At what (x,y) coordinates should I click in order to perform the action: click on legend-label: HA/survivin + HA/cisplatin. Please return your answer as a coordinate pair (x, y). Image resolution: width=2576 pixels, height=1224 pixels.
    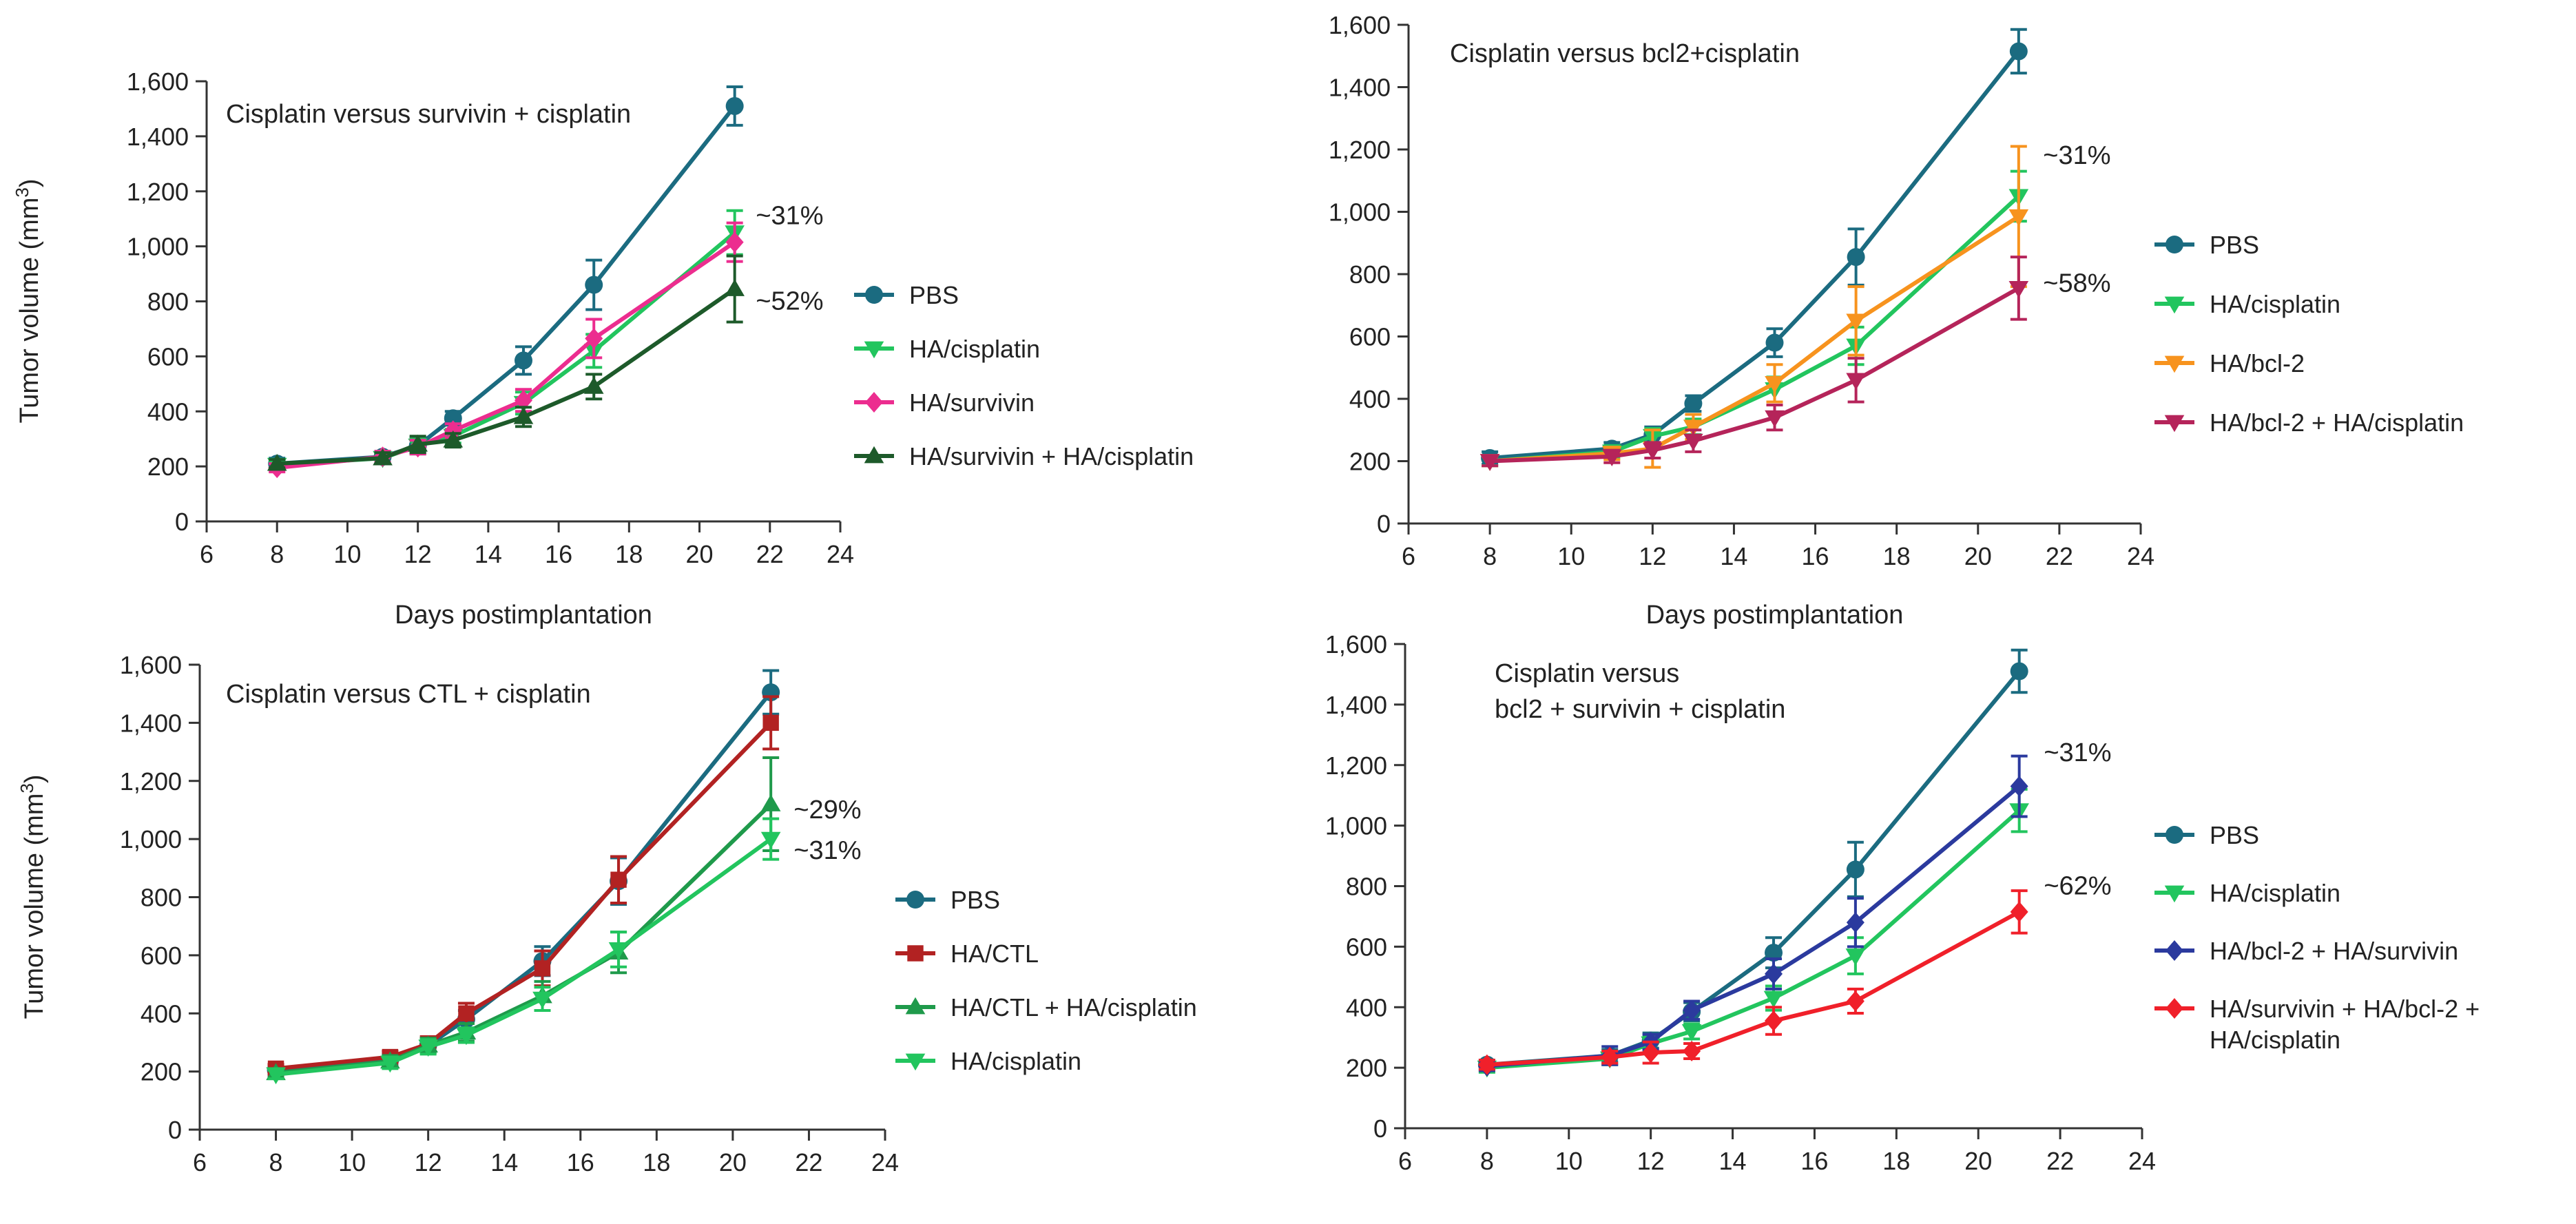
    Looking at the image, I should click on (1051, 456).